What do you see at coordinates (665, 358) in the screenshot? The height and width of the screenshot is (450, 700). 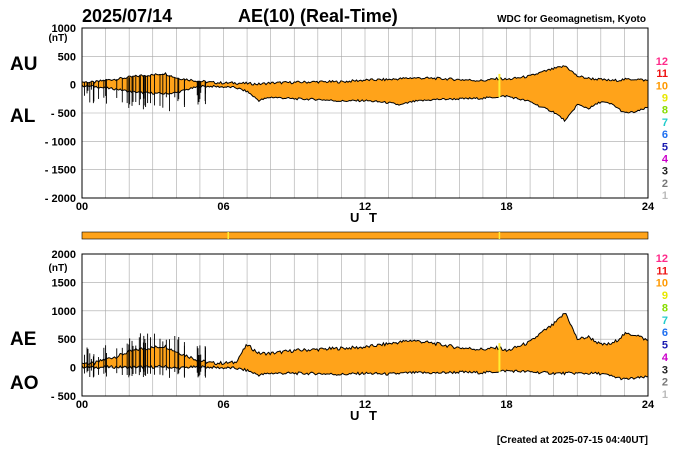 I see `ae-ao-legend-station-4: 4` at bounding box center [665, 358].